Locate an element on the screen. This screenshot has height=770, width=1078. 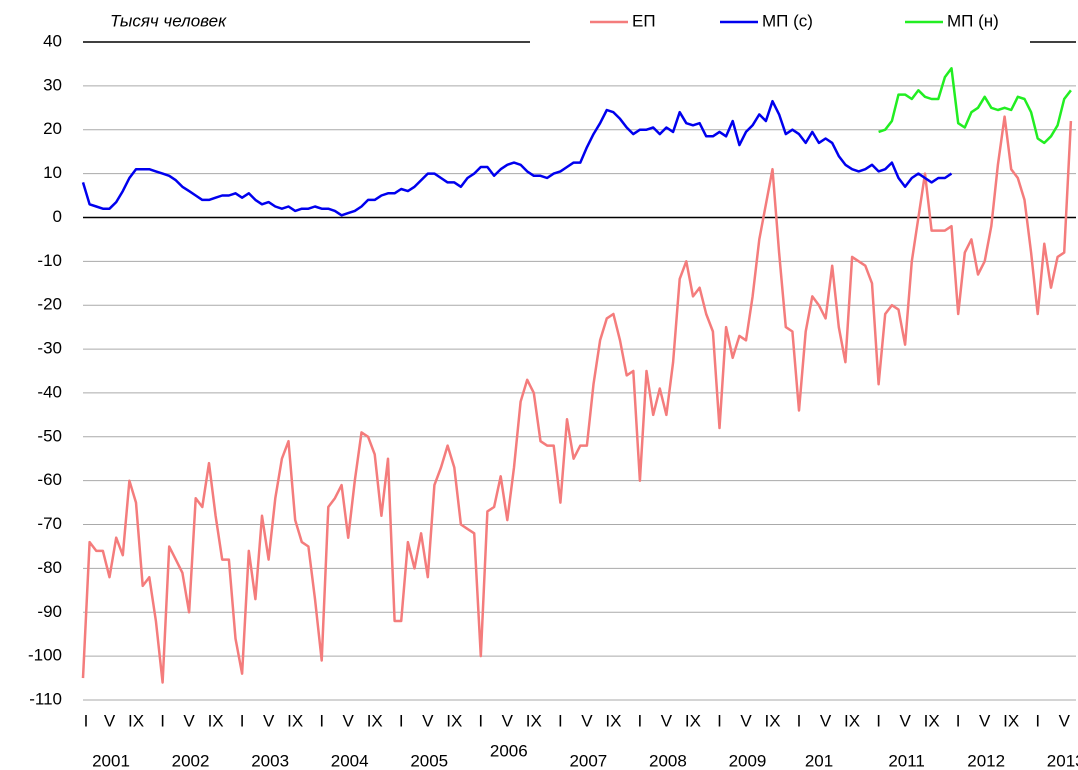
y-tick-label: -60 is located at coordinates (49, 479).